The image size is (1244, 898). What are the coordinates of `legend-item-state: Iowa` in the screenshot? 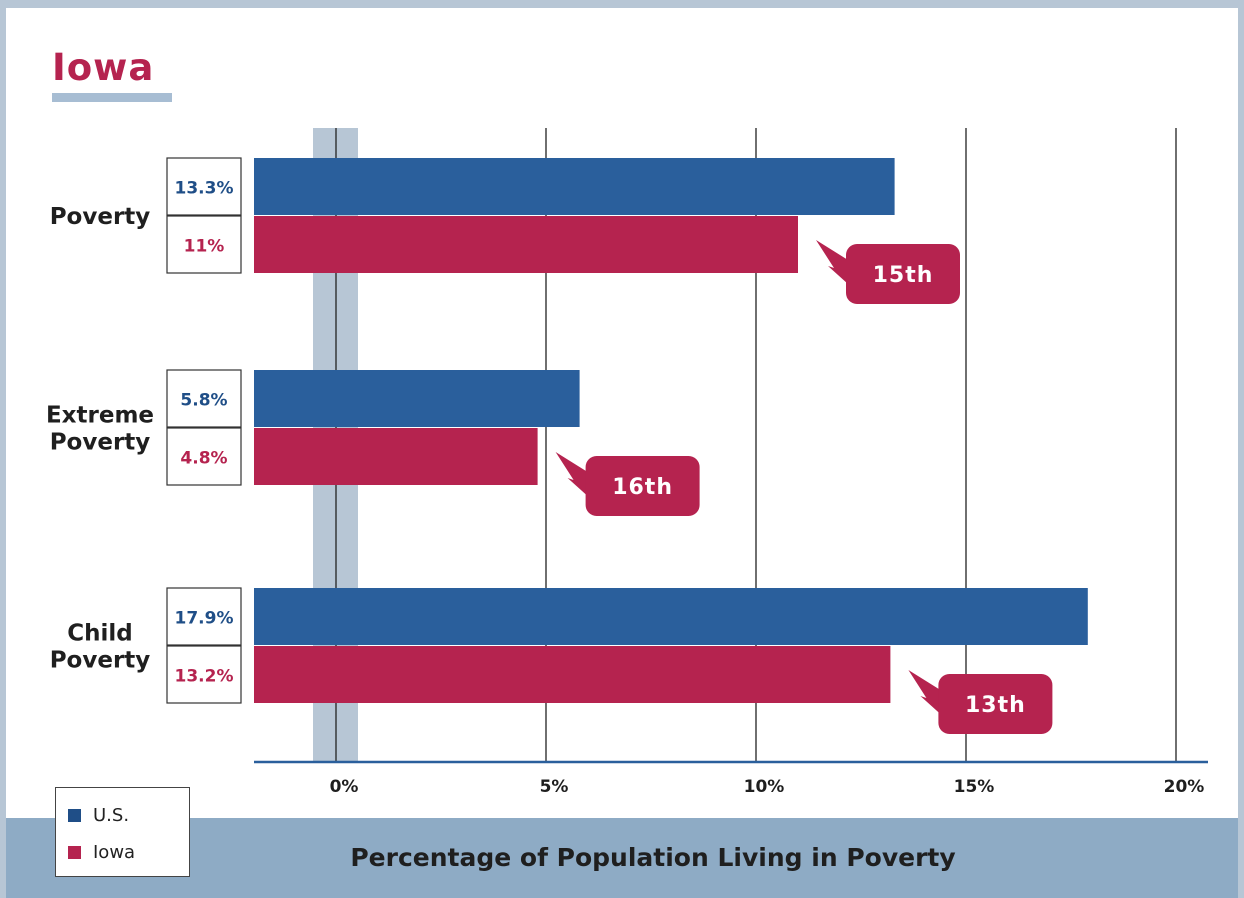 It's located at (101, 852).